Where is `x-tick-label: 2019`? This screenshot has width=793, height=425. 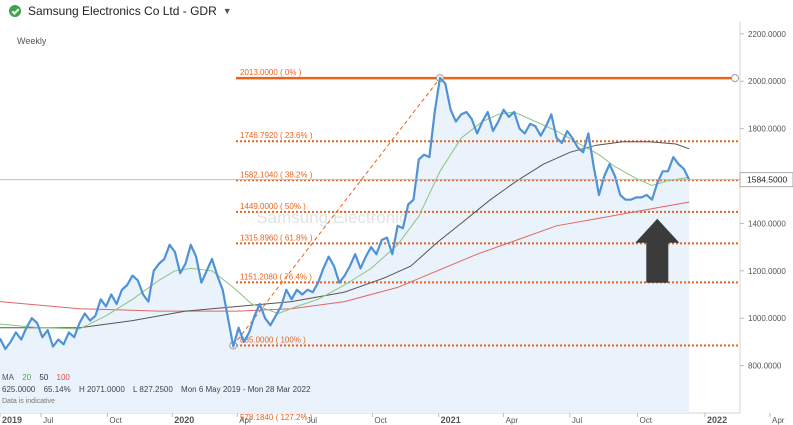
x-tick-label: 2019 is located at coordinates (12, 420).